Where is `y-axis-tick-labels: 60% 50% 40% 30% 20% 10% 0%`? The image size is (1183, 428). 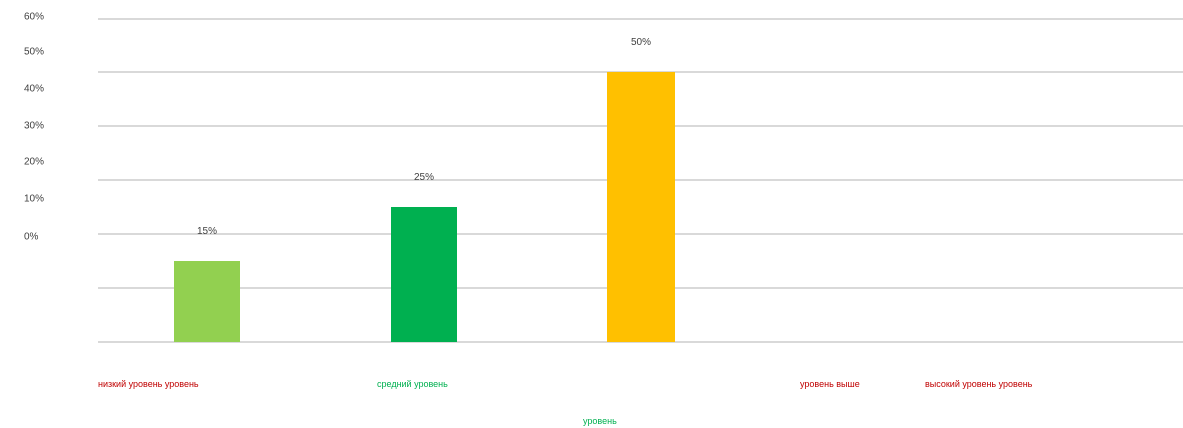
y-axis-tick-labels: 60% 50% 40% 30% 20% 10% 0% is located at coordinates (34, 127).